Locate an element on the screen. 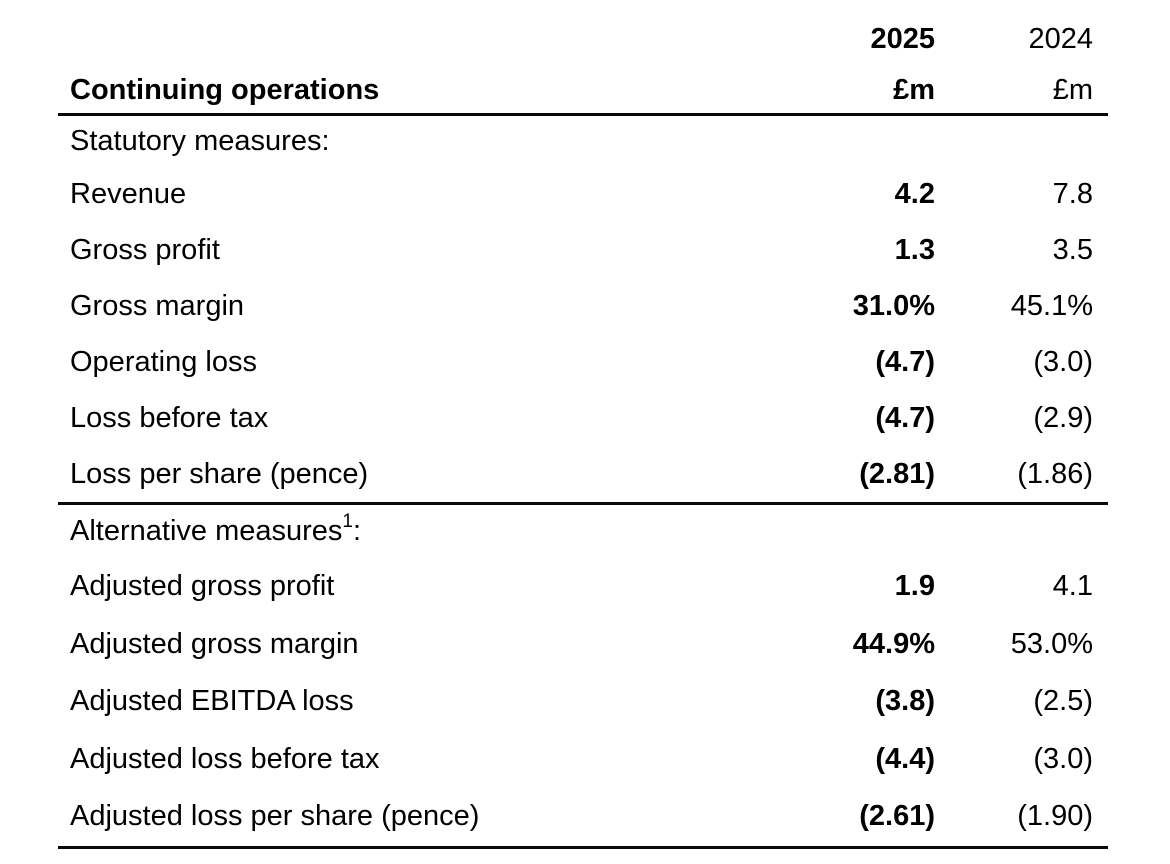  row-label: Revenue is located at coordinates (128, 193).